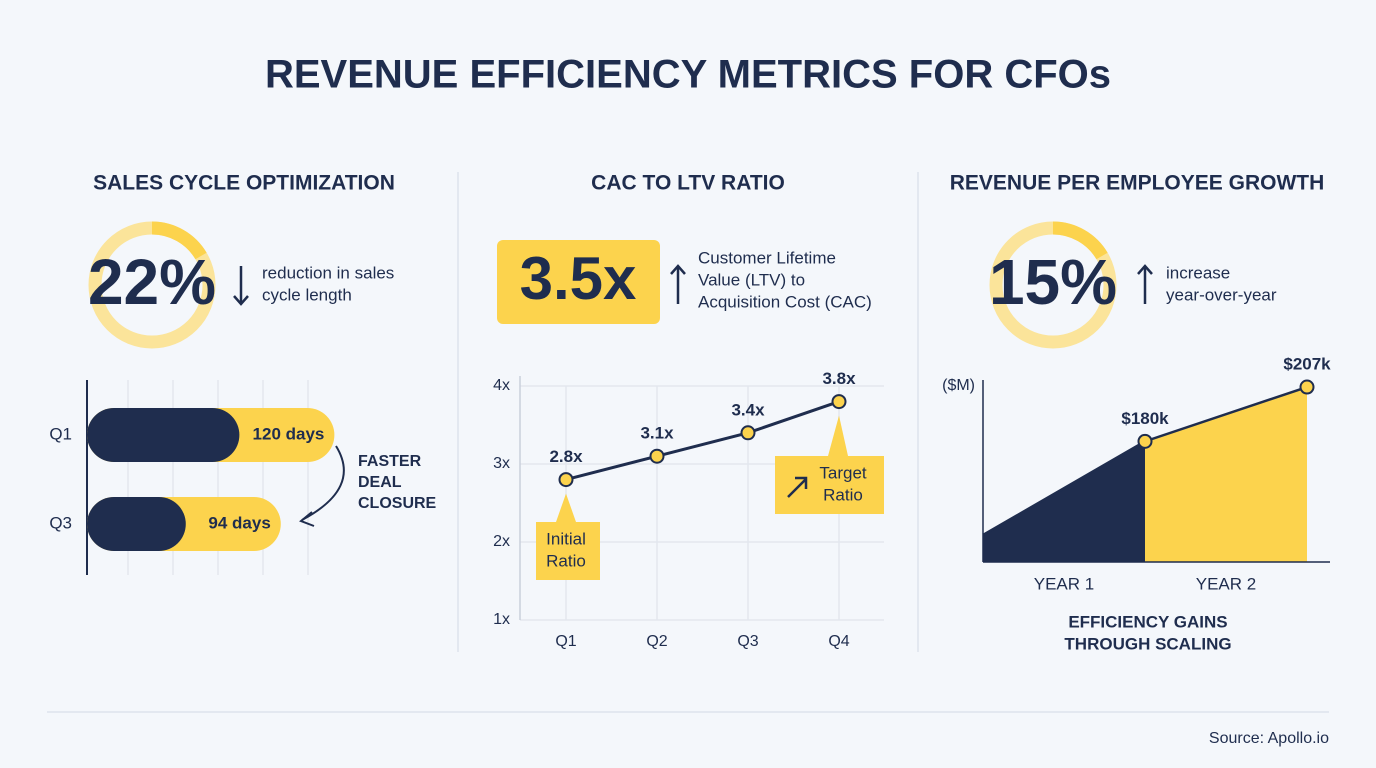  Describe the element at coordinates (797, 487) in the screenshot. I see `note-icon` at that location.